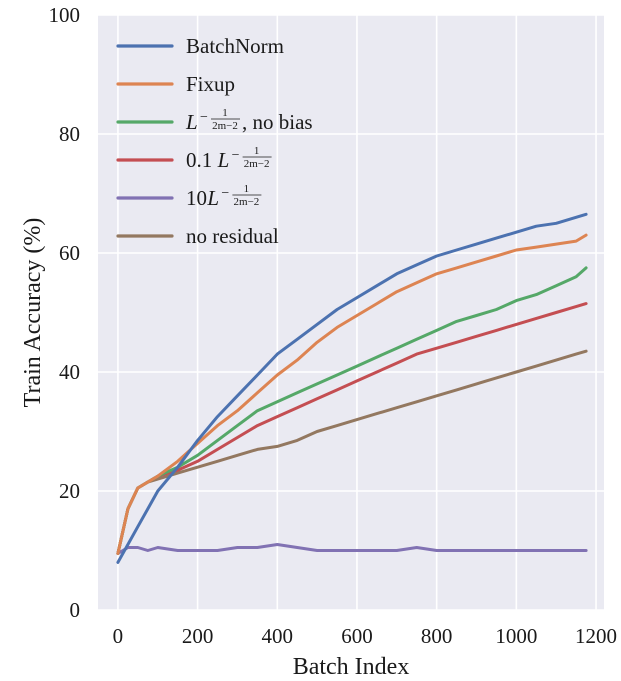  Describe the element at coordinates (69, 372) in the screenshot. I see `y-tick-label: 40` at that location.